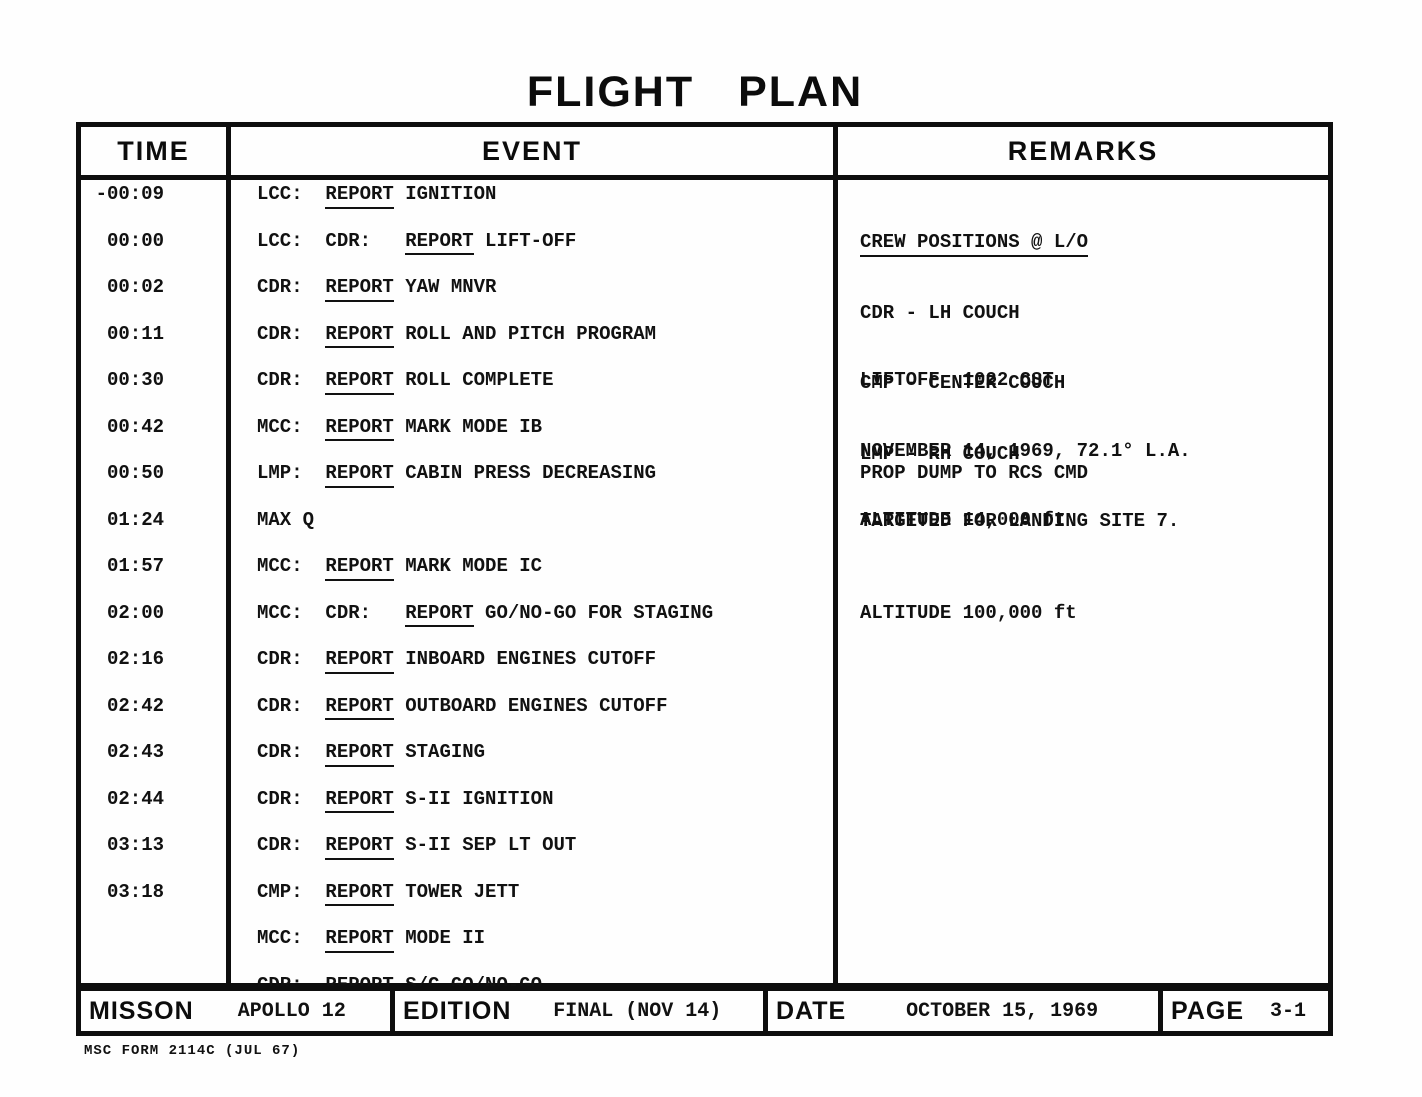 This screenshot has width=1422, height=1097. Describe the element at coordinates (525, 473) in the screenshot. I see `event-text: CABIN PRESS DECREASING` at that location.